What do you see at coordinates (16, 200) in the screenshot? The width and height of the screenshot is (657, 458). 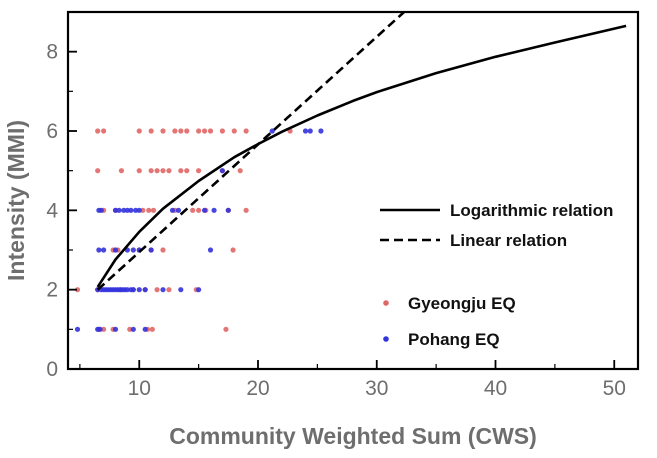 I see `y-axis-title: Intensity (MMI)` at bounding box center [16, 200].